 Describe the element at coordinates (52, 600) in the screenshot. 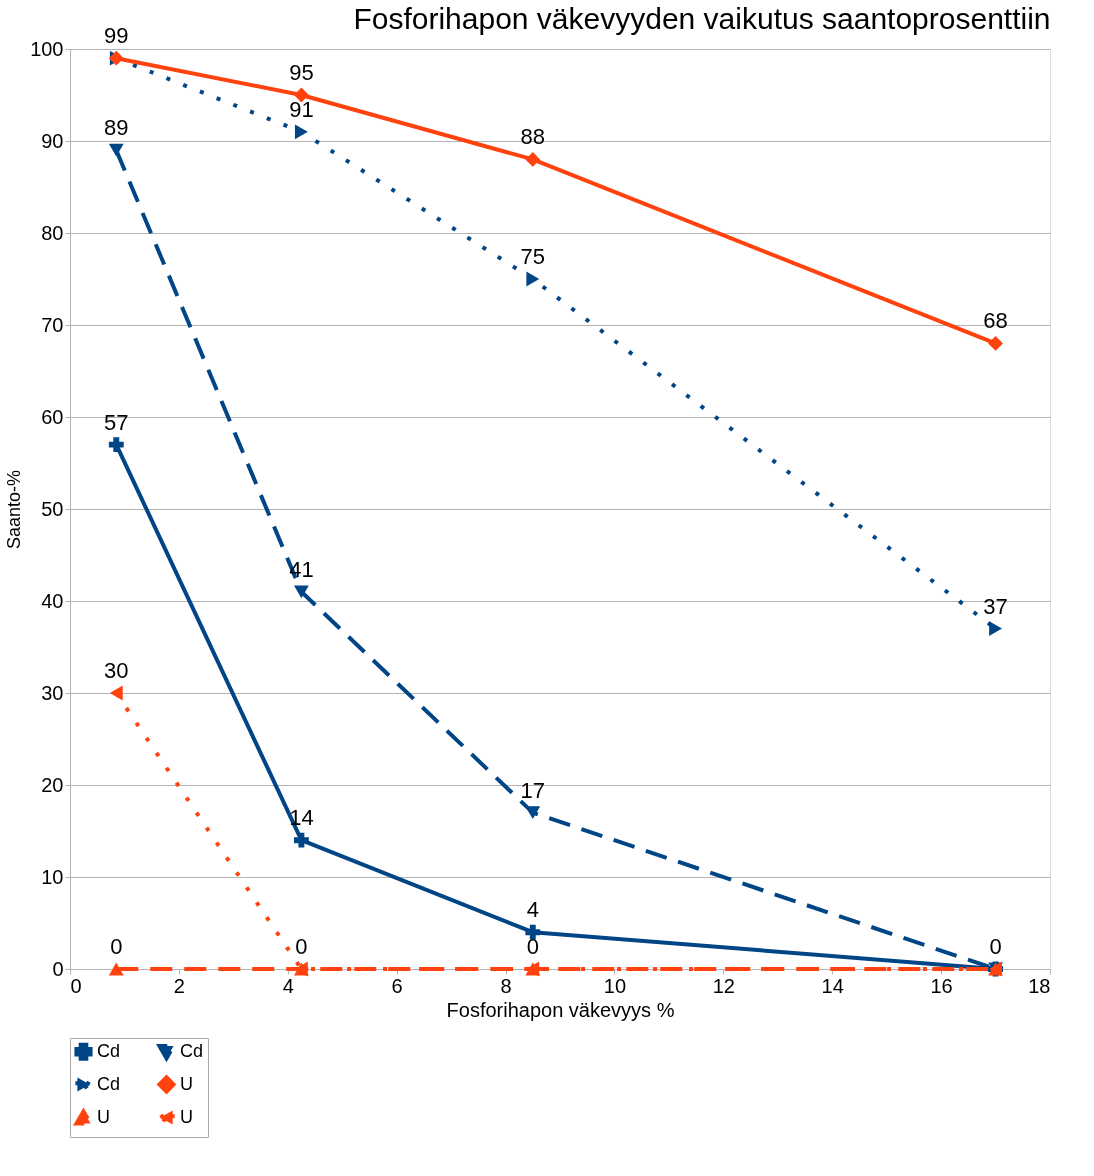

I see `y-tick-label: 40` at that location.